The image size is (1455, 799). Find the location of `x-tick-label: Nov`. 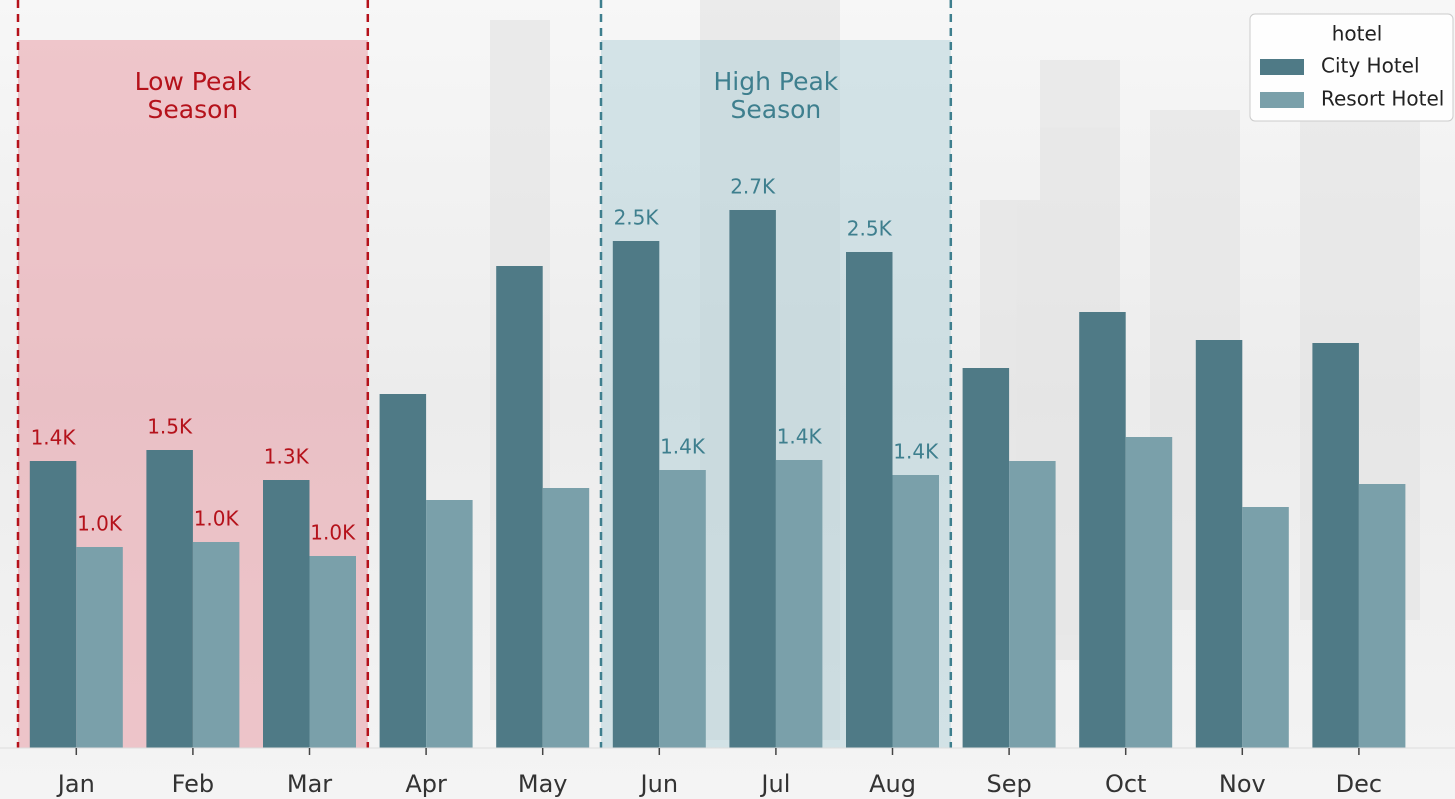

x-tick-label: Nov is located at coordinates (1242, 784).